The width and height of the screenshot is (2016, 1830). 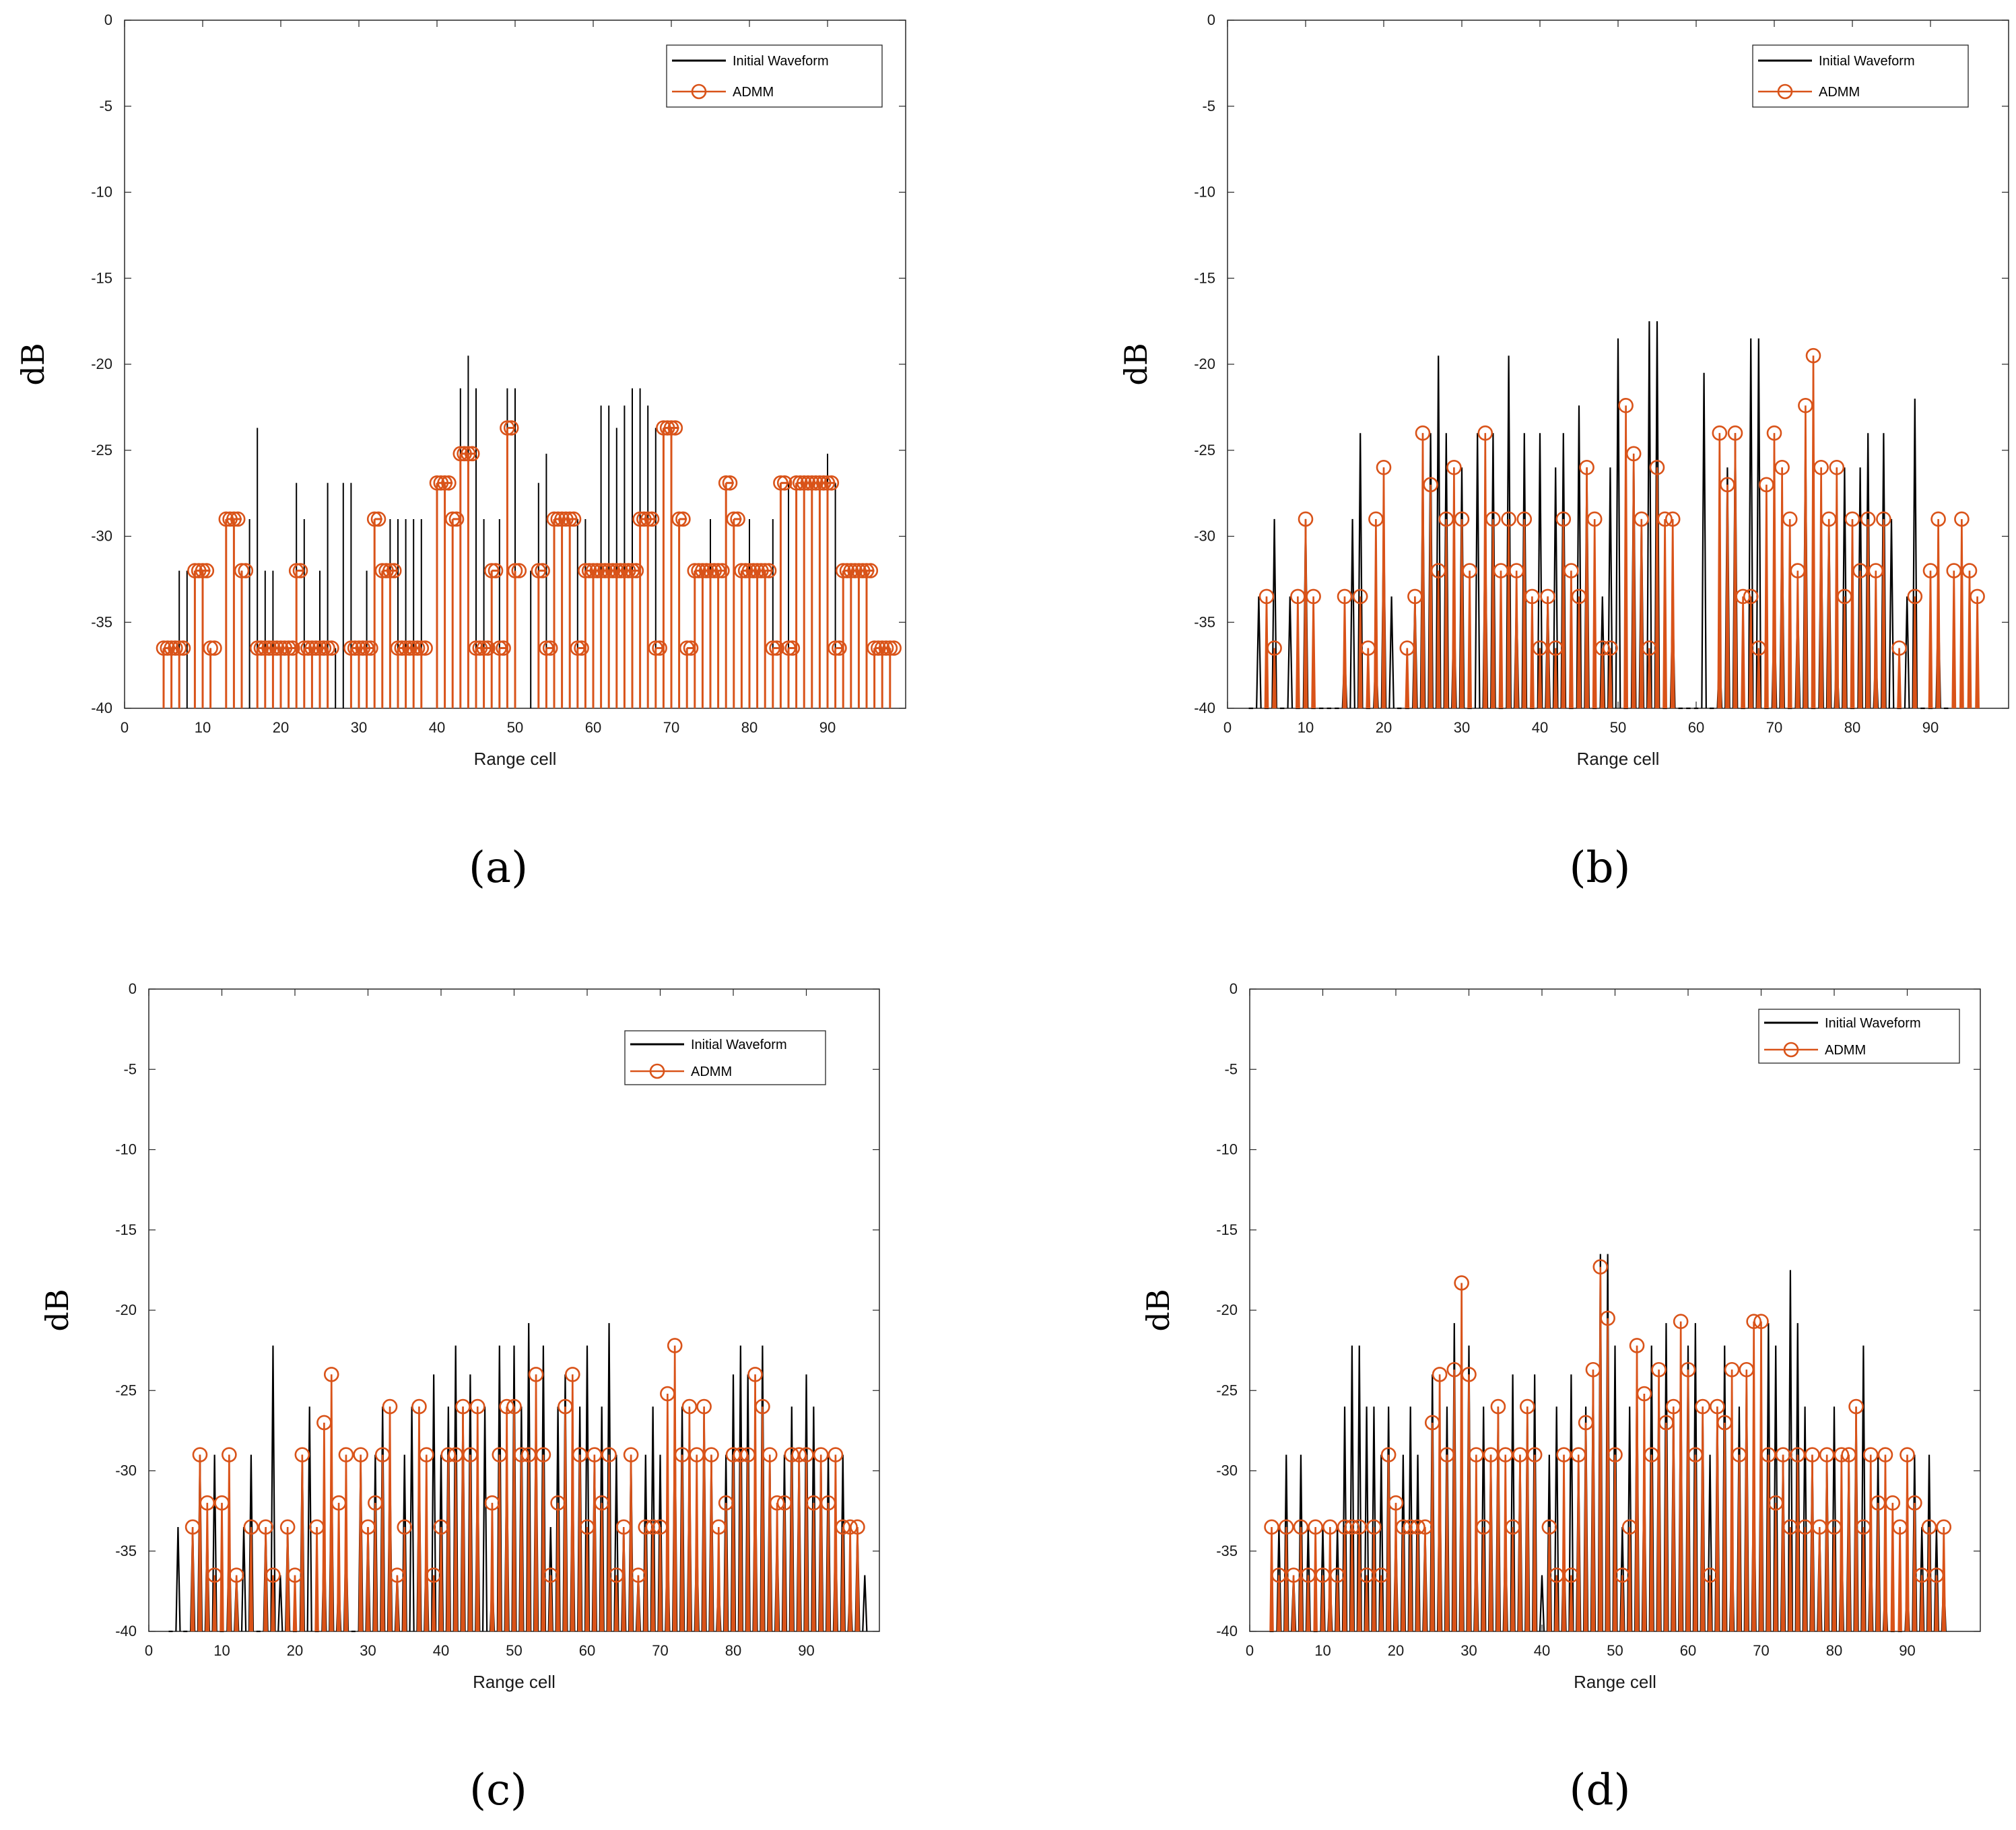 I want to click on x-tick-label: 60, so click(x=1696, y=727).